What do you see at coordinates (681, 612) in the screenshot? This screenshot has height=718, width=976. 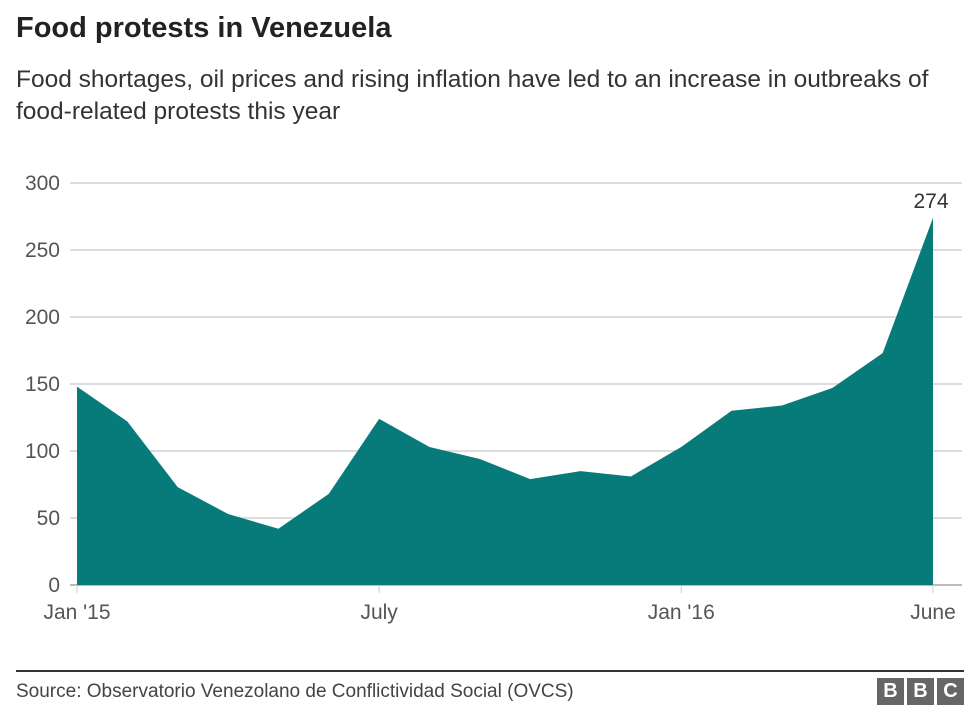 I see `x-tick-label: Jan '16` at bounding box center [681, 612].